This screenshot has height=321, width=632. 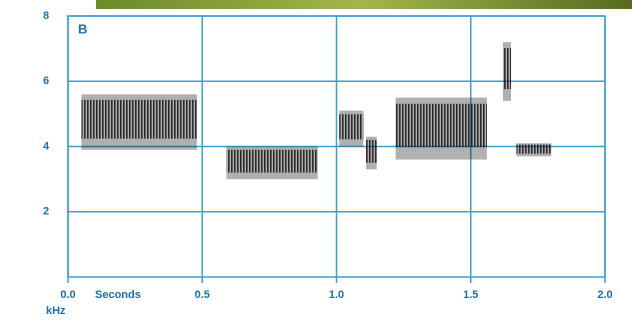 I want to click on y-tick-label: 4, so click(x=46, y=146).